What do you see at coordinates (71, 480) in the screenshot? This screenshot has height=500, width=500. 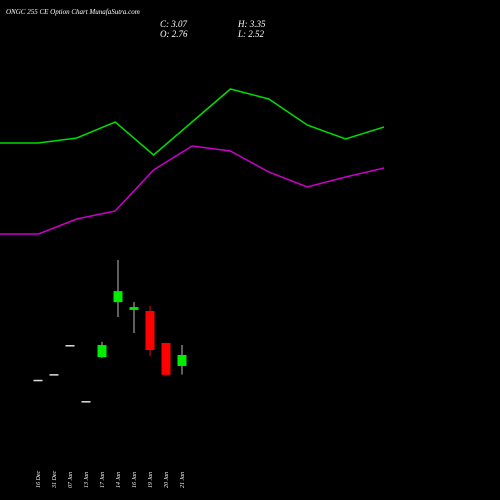 I see `x-tick-label: 07 Jan` at bounding box center [71, 480].